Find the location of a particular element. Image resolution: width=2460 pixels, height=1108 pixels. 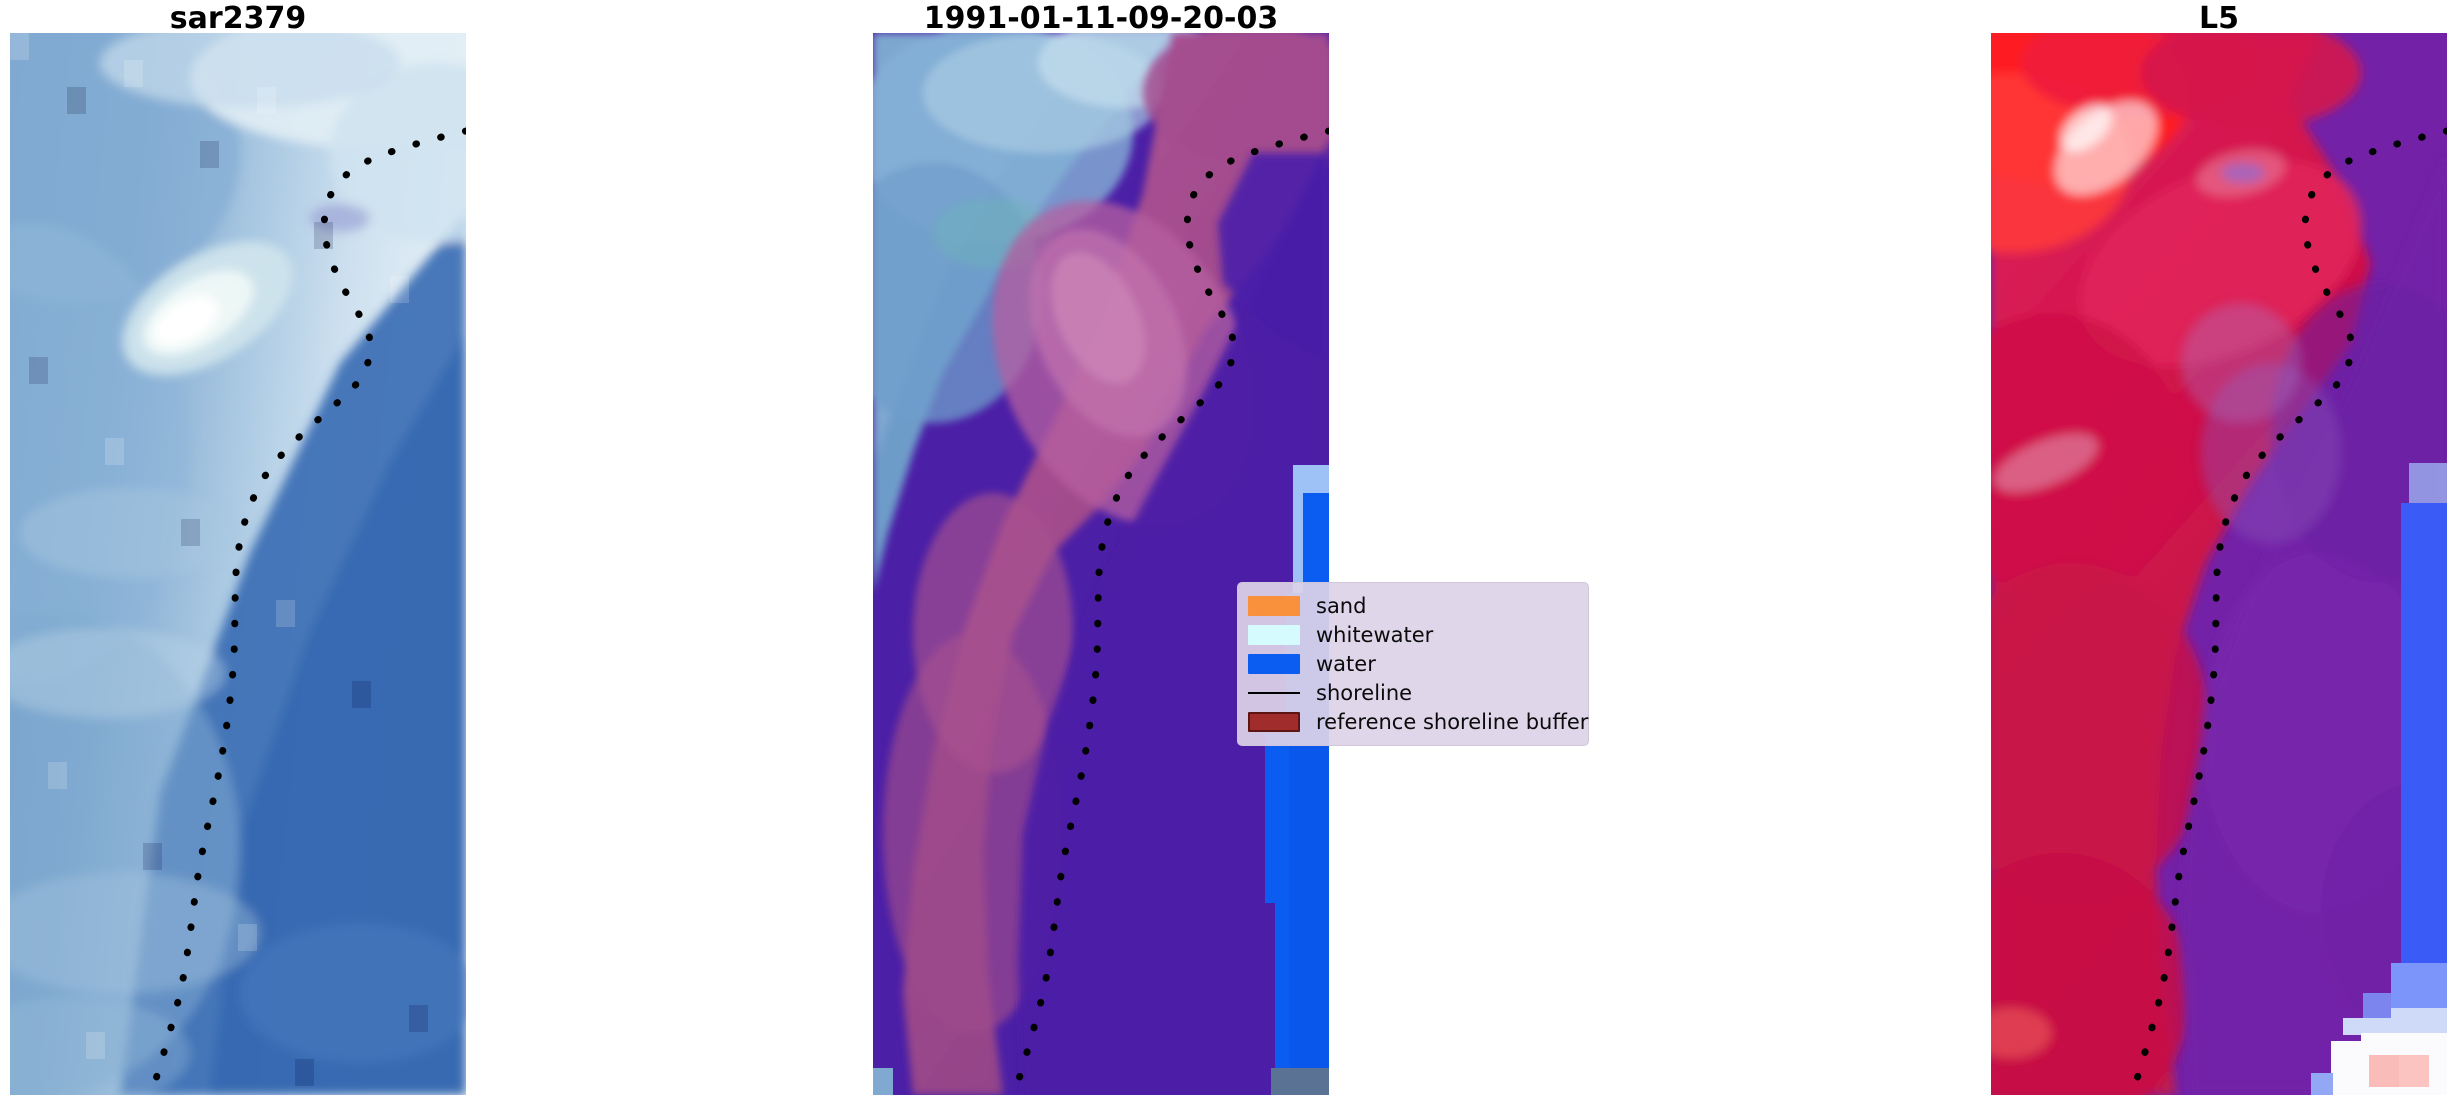

legend-label-whitewater: whitewater is located at coordinates (1375, 634).